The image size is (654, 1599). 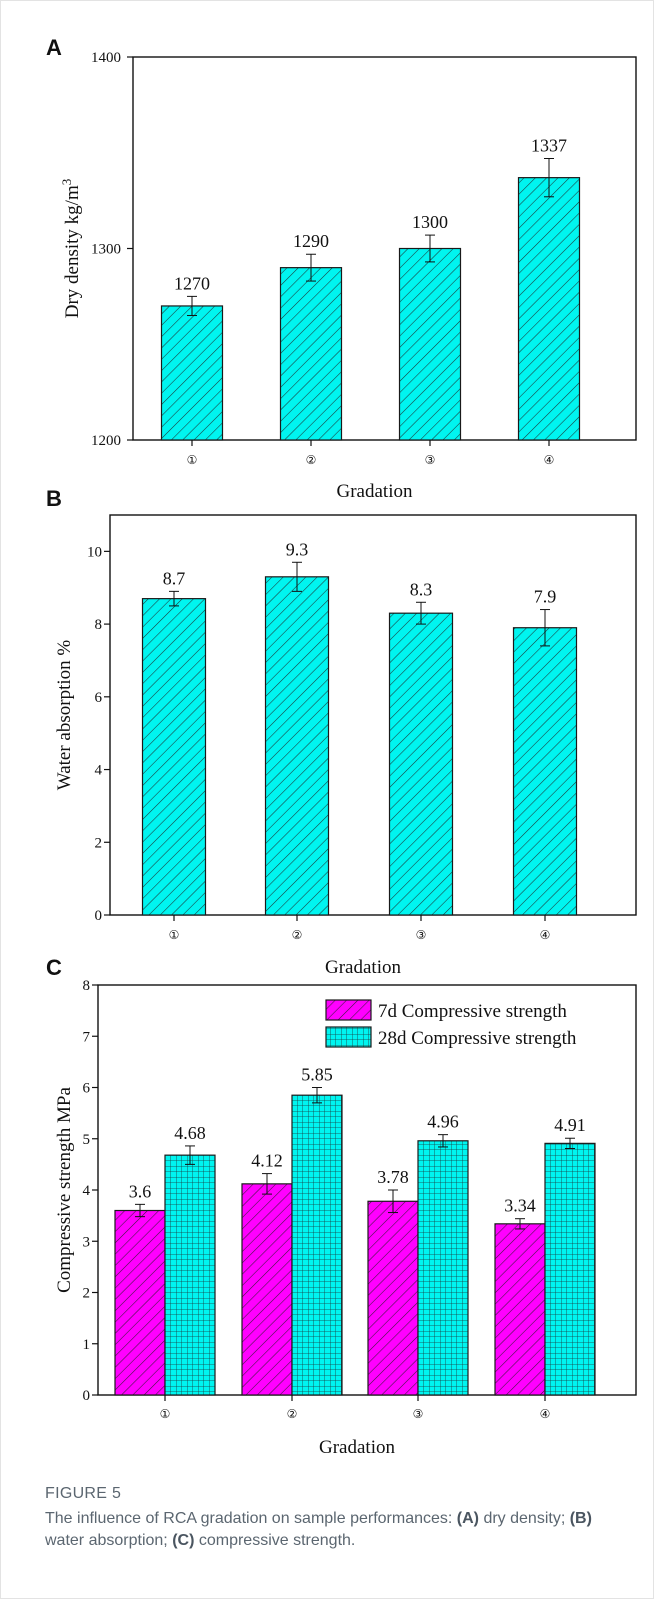 What do you see at coordinates (94, 552) in the screenshot?
I see `y-tick-label: 10` at bounding box center [94, 552].